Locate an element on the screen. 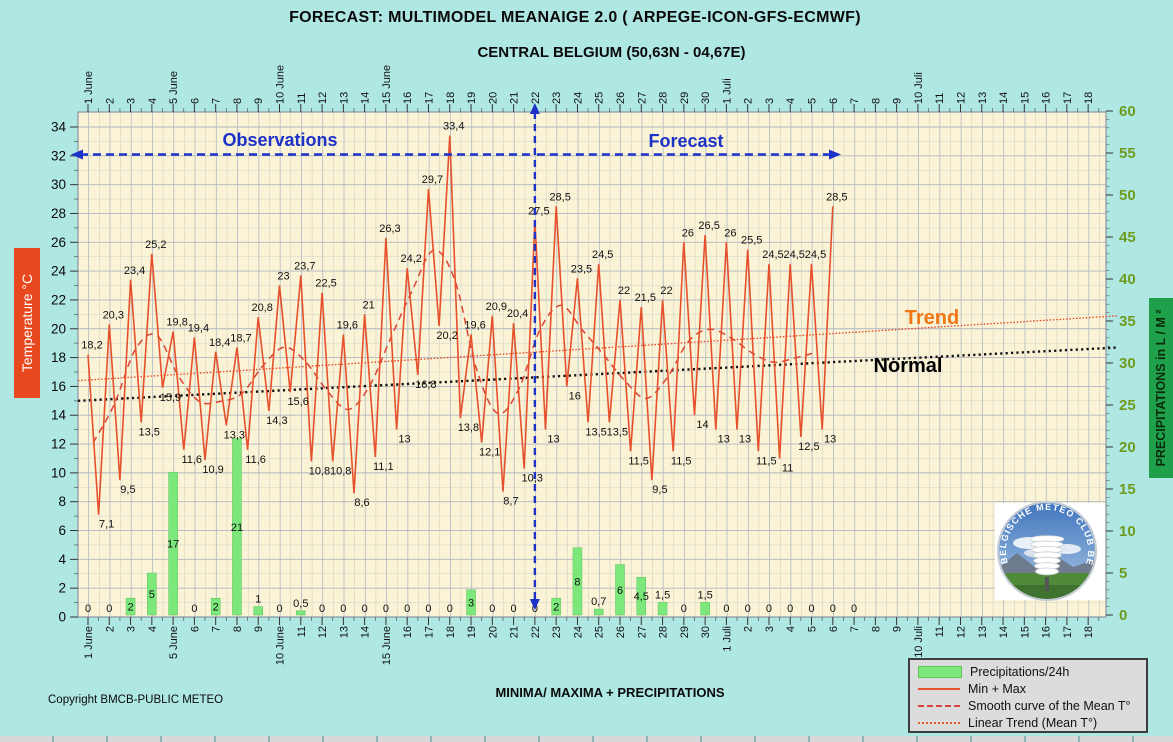 This screenshot has height=742, width=1173. svg-text: 2 is located at coordinates (556, 608).